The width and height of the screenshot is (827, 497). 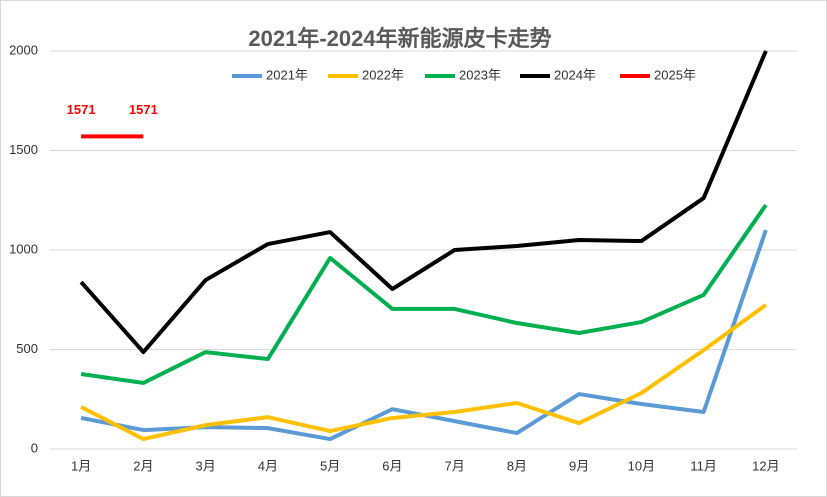 What do you see at coordinates (206, 465) in the screenshot?
I see `x-tick-label: 3月` at bounding box center [206, 465].